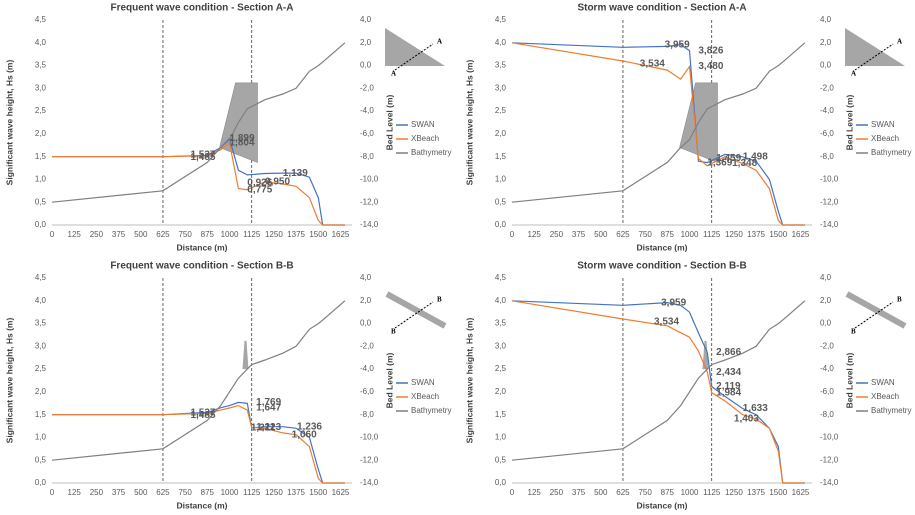  I want to click on x-tick-label: 1375, so click(296, 234).